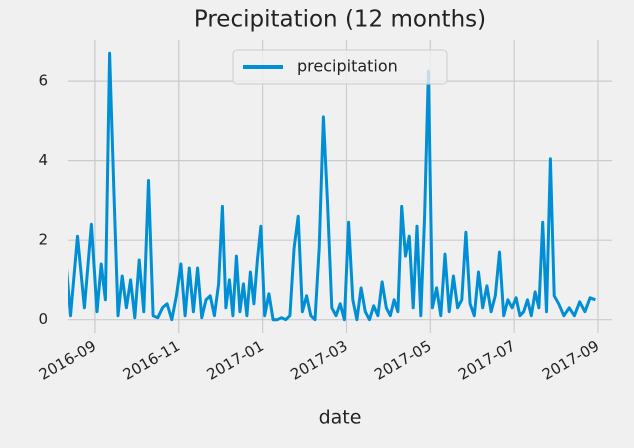  What do you see at coordinates (318, 360) in the screenshot?
I see `x-tick-label: 2017-03` at bounding box center [318, 360].